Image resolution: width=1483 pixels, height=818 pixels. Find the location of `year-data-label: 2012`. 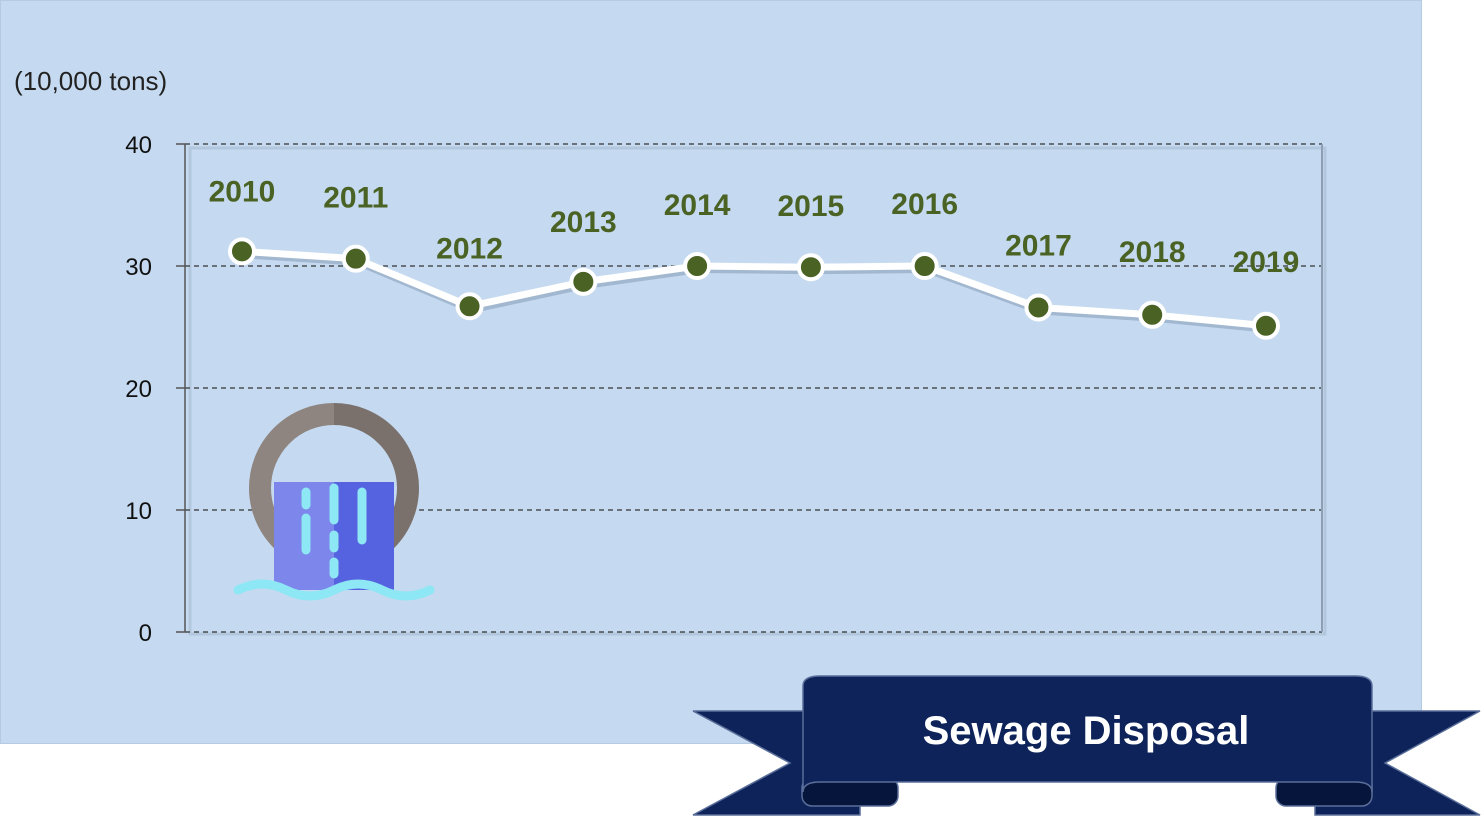

year-data-label: 2012 is located at coordinates (469, 248).